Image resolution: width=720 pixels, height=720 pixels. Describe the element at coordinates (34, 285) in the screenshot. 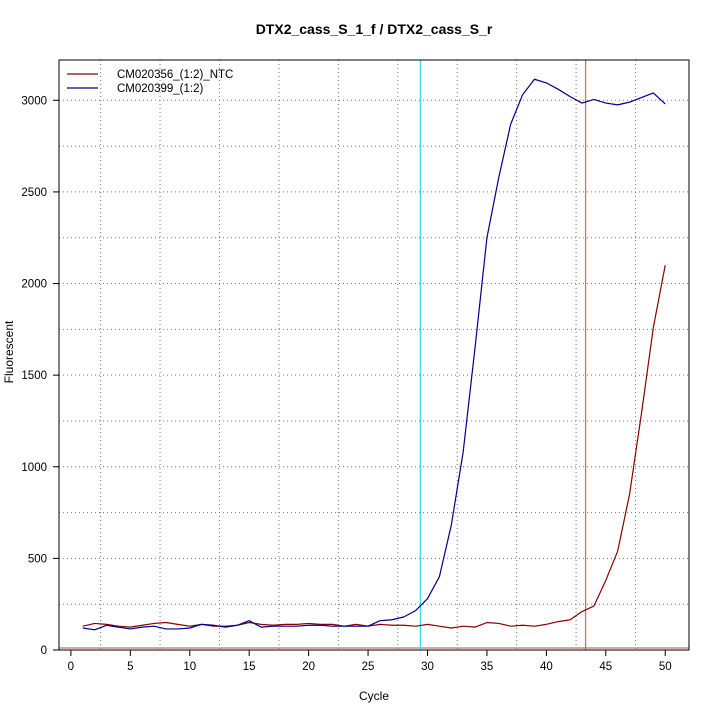

I see `y-tick-label: 2000` at that location.